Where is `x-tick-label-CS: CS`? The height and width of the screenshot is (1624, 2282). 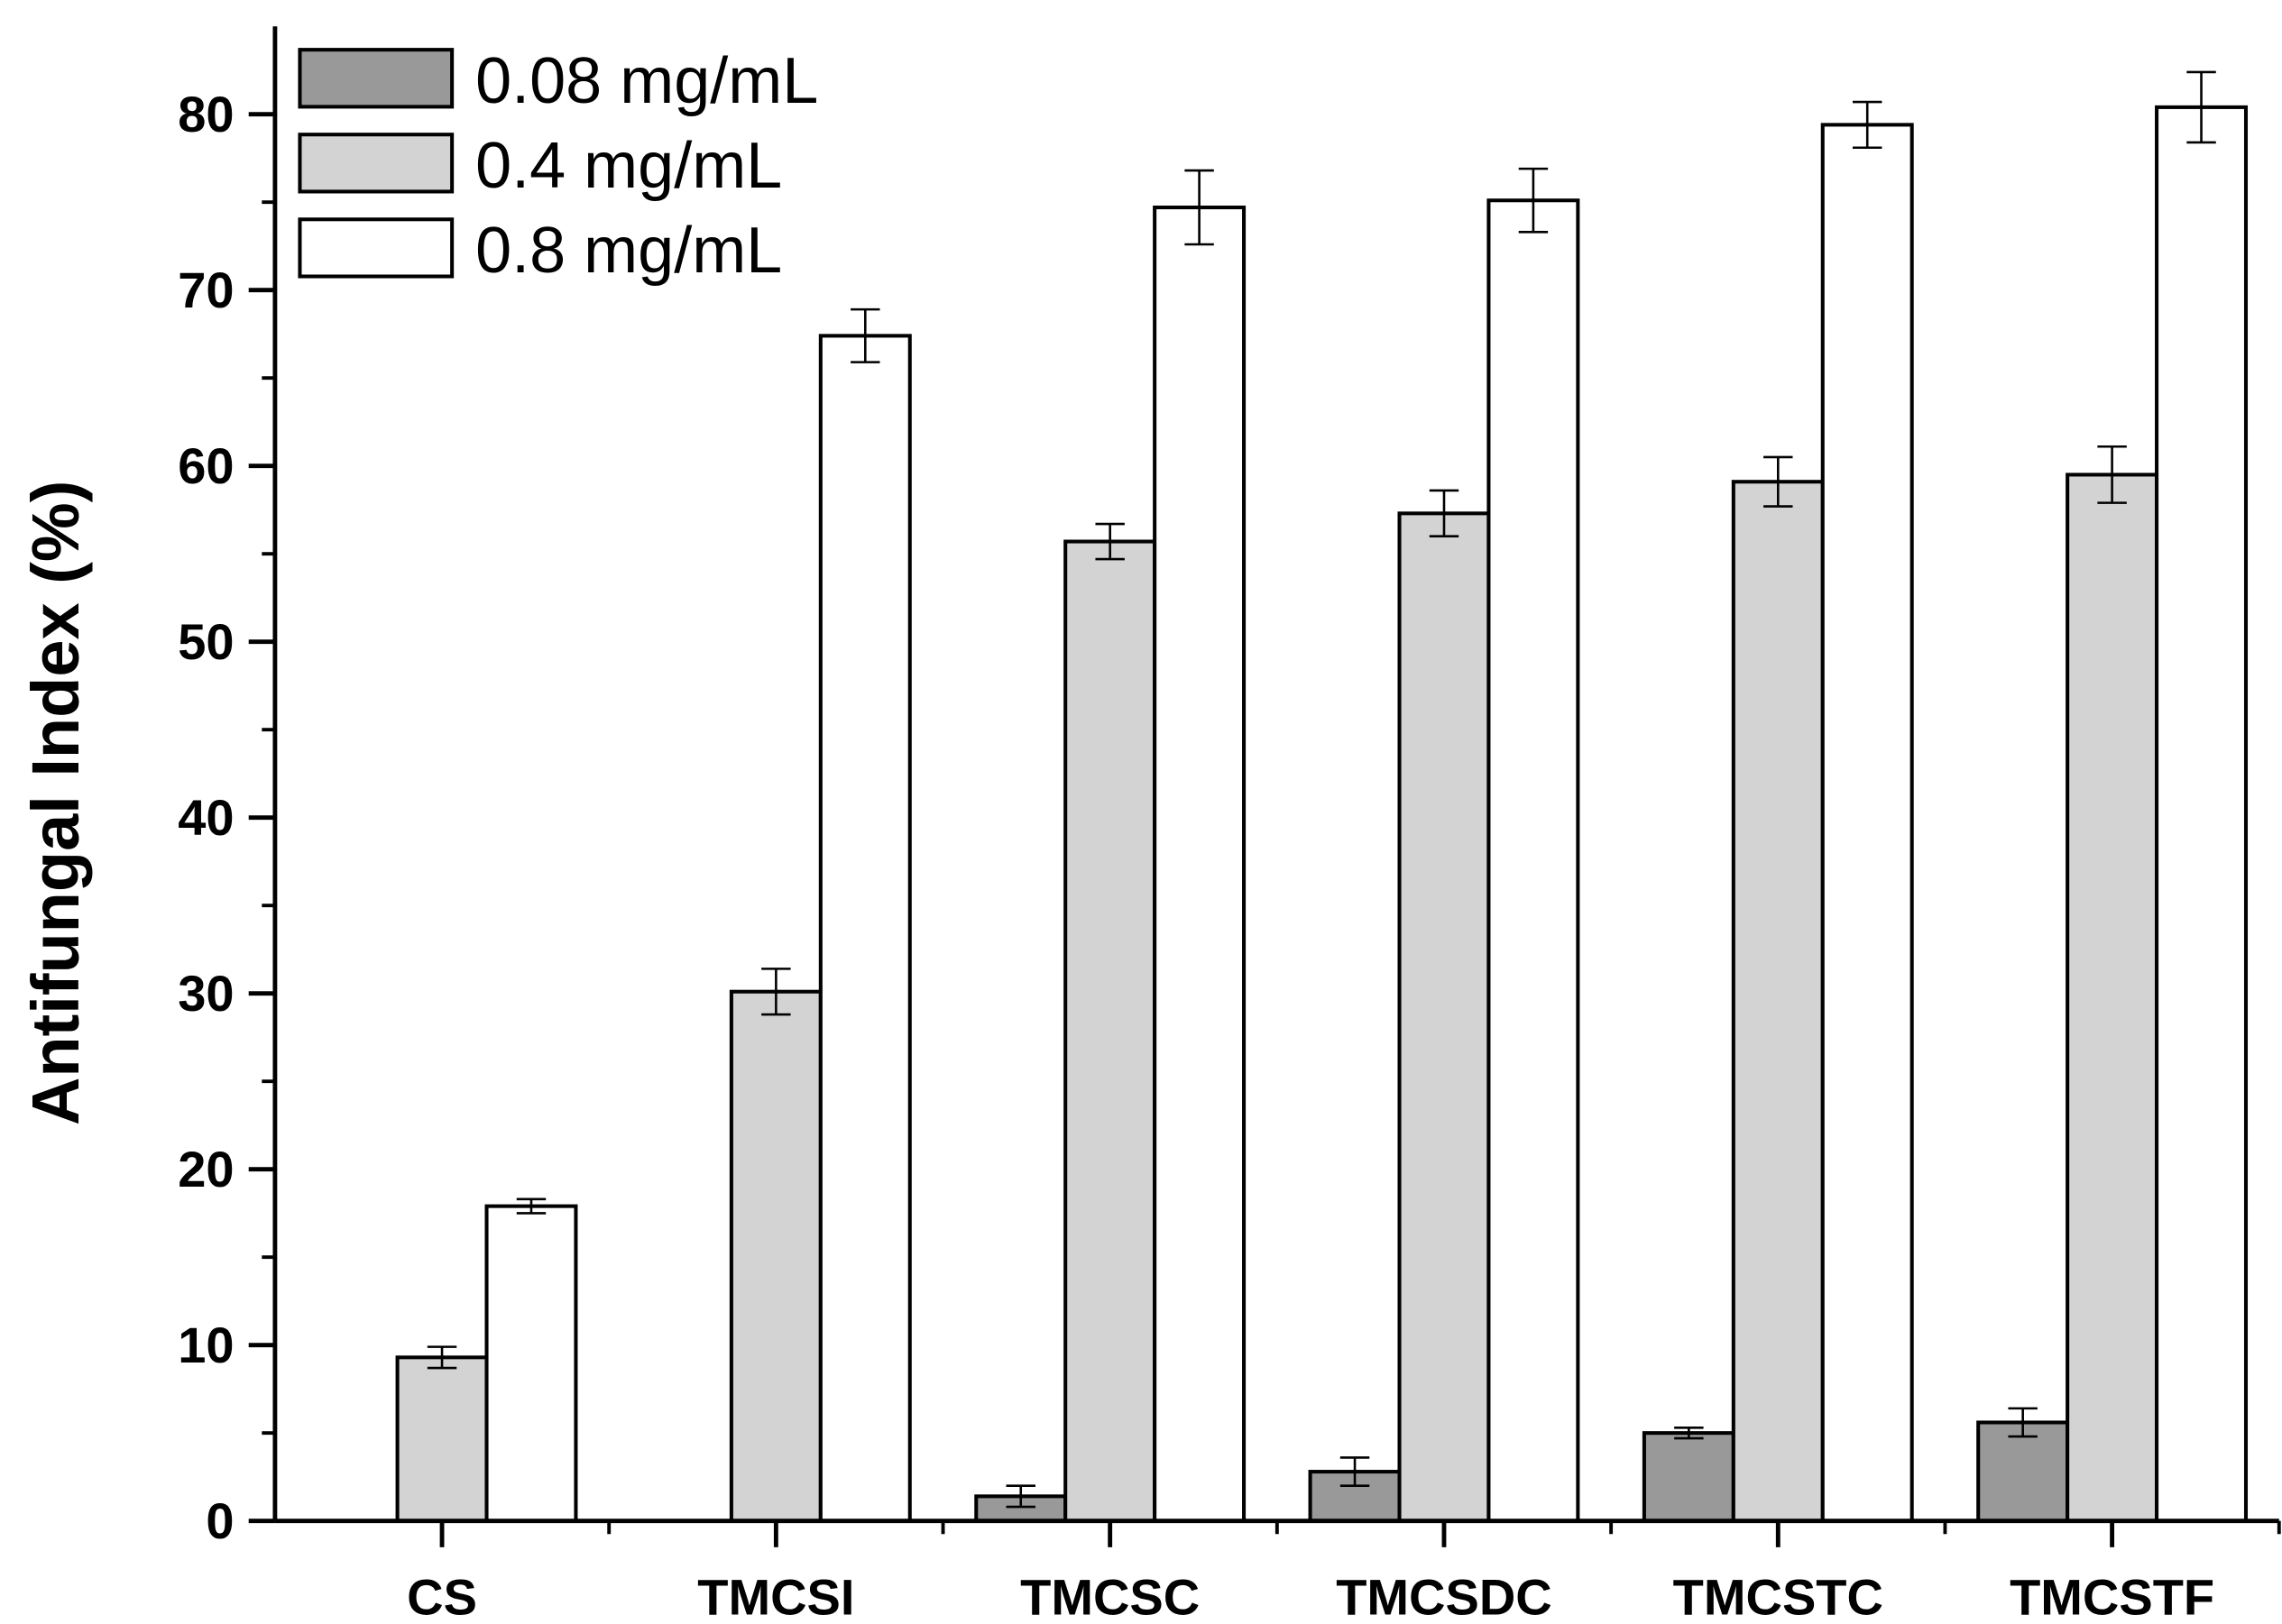
x-tick-label-CS: CS is located at coordinates (442, 1597).